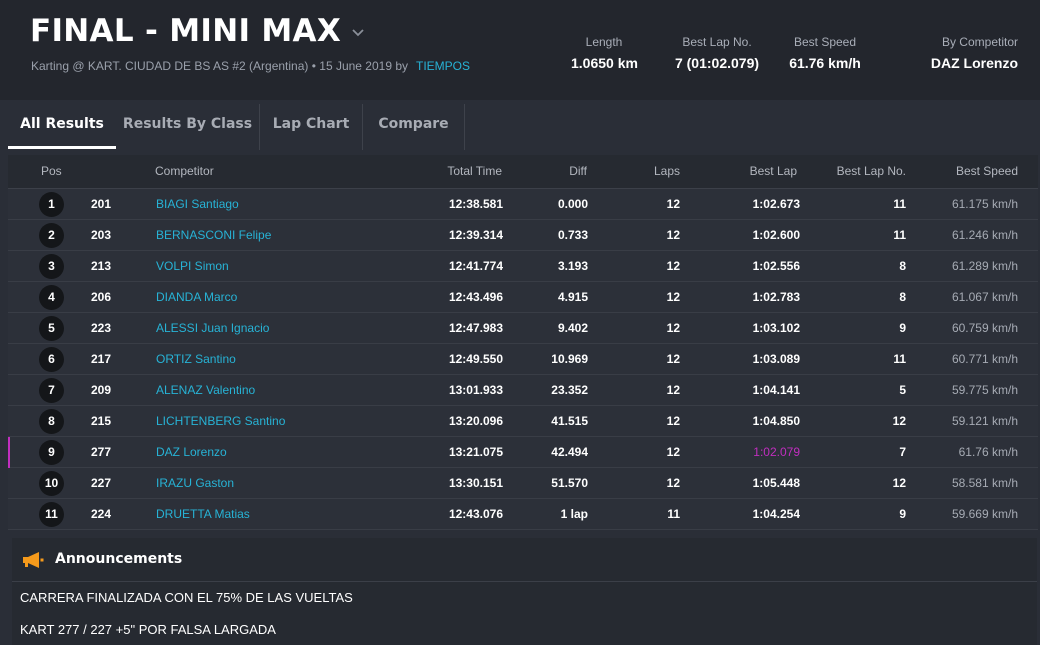 The height and width of the screenshot is (645, 1040). What do you see at coordinates (776, 297) in the screenshot?
I see `best-lap: 1:02.783` at bounding box center [776, 297].